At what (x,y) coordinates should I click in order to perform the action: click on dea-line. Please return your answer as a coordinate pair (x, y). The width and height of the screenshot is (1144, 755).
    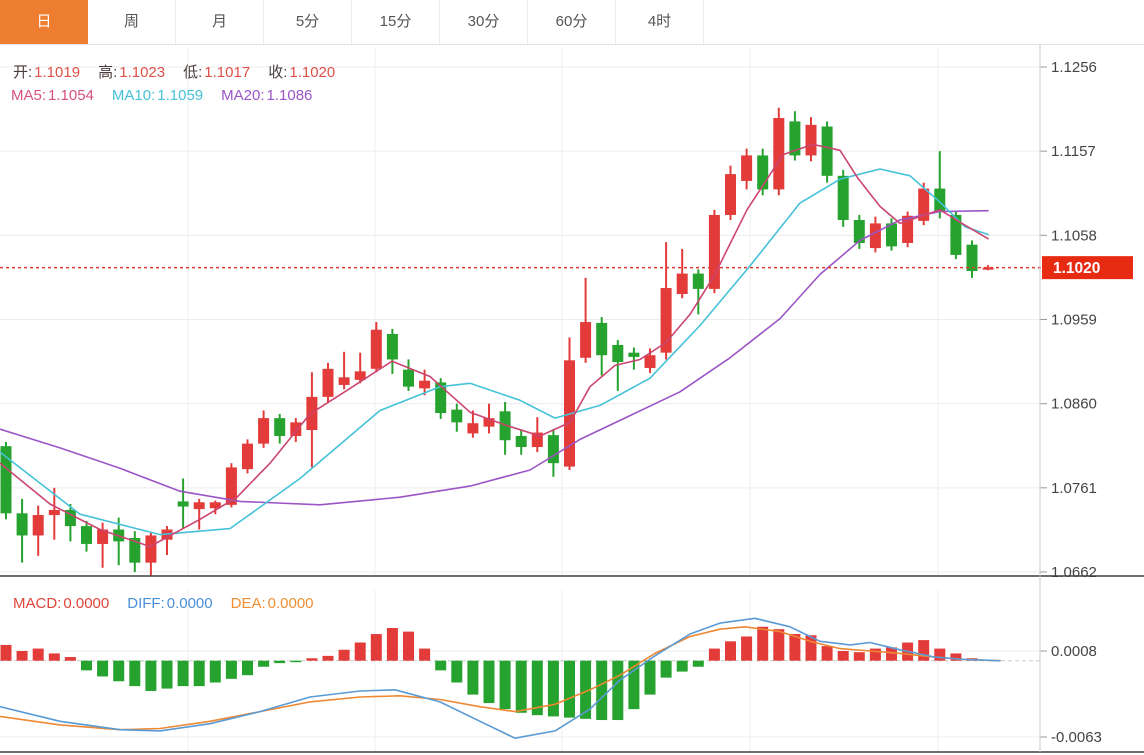
    Looking at the image, I should click on (500, 678).